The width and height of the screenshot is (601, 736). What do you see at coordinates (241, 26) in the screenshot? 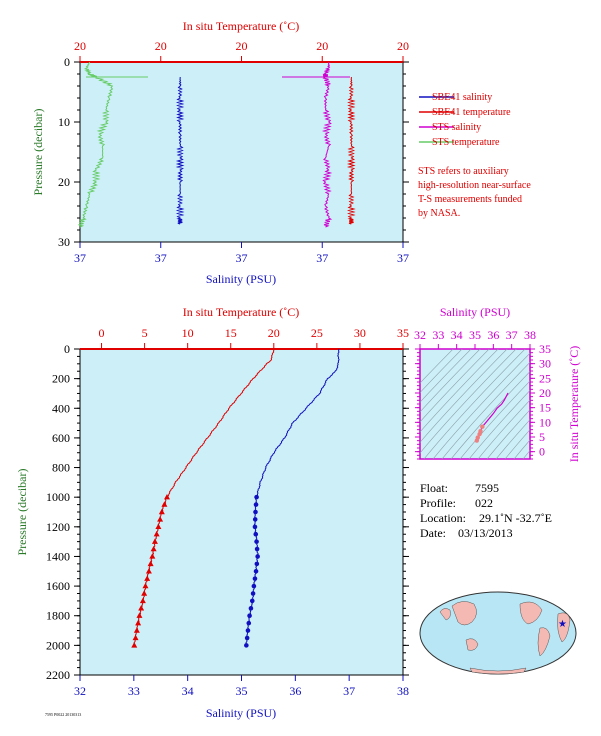
I see `top-panel-temp-axis-title: In situ Temperature (˚C)` at bounding box center [241, 26].